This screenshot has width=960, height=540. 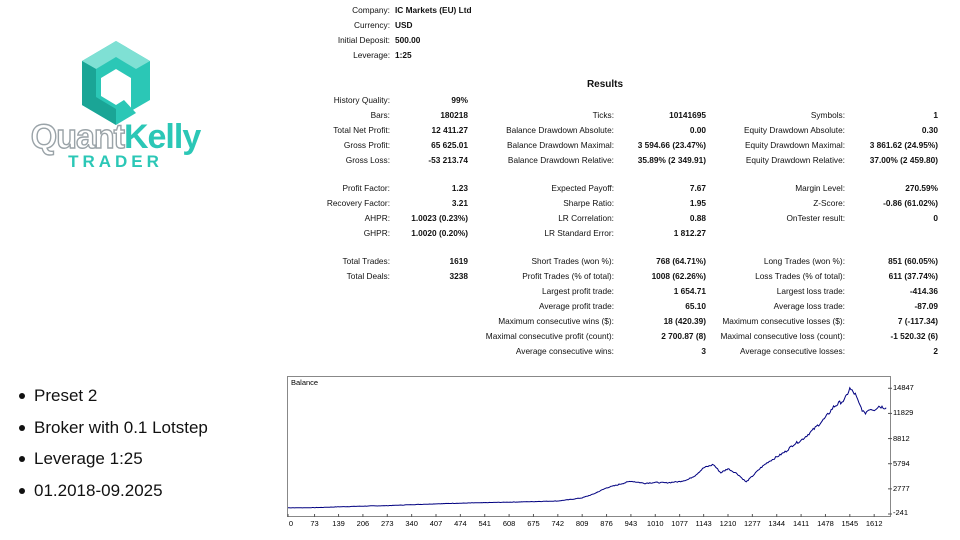 I want to click on stat-value: 99%, so click(x=459, y=100).